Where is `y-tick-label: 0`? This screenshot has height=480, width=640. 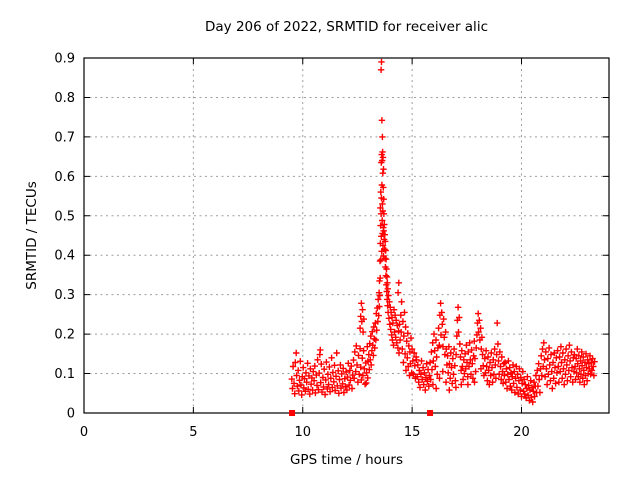
y-tick-label: 0 is located at coordinates (71, 414).